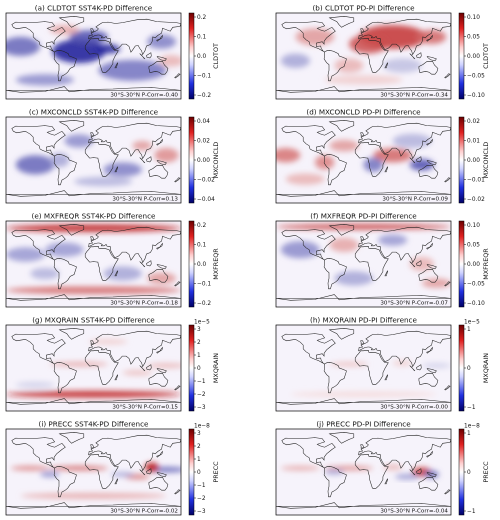 The image size is (500, 520). I want to click on correlation-label: 30°S-30°N P-Corr=-0.00, so click(414, 408).